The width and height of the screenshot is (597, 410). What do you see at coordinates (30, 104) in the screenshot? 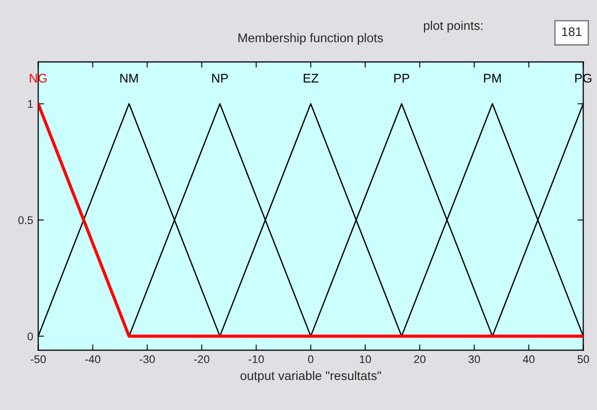
I see `y-tick-label: 1` at bounding box center [30, 104].